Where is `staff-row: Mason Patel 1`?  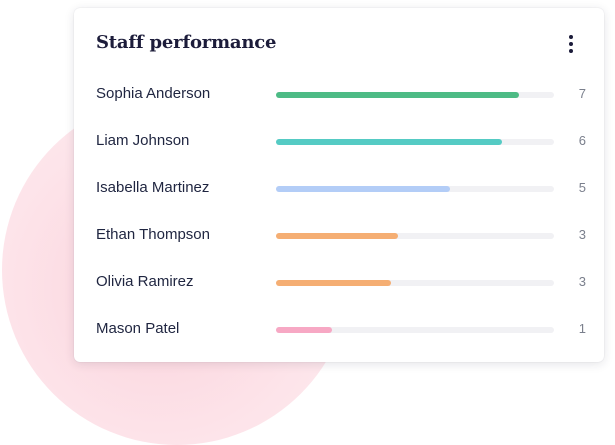
staff-row: Mason Patel 1 is located at coordinates (341, 330).